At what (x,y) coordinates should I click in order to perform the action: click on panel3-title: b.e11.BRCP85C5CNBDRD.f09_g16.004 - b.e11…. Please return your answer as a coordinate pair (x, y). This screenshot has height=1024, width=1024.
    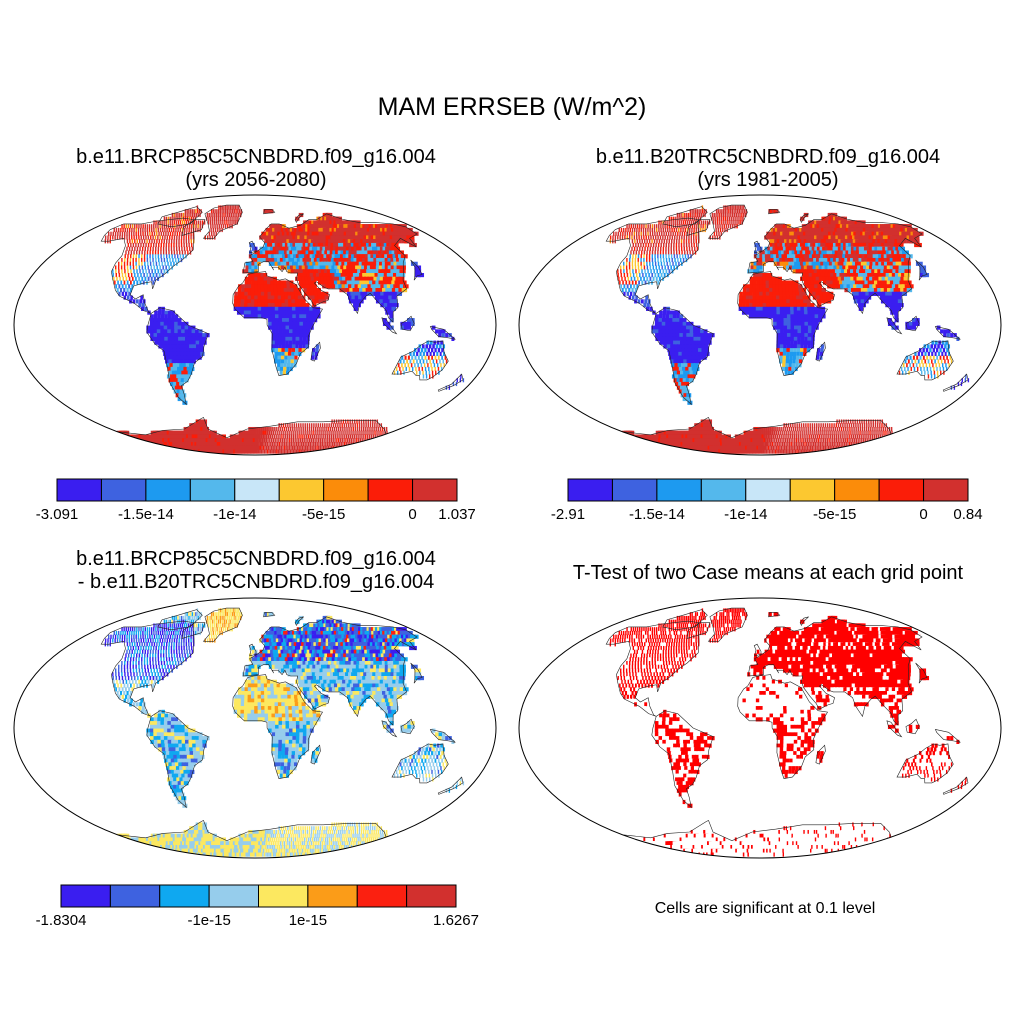
    Looking at the image, I should click on (256, 571).